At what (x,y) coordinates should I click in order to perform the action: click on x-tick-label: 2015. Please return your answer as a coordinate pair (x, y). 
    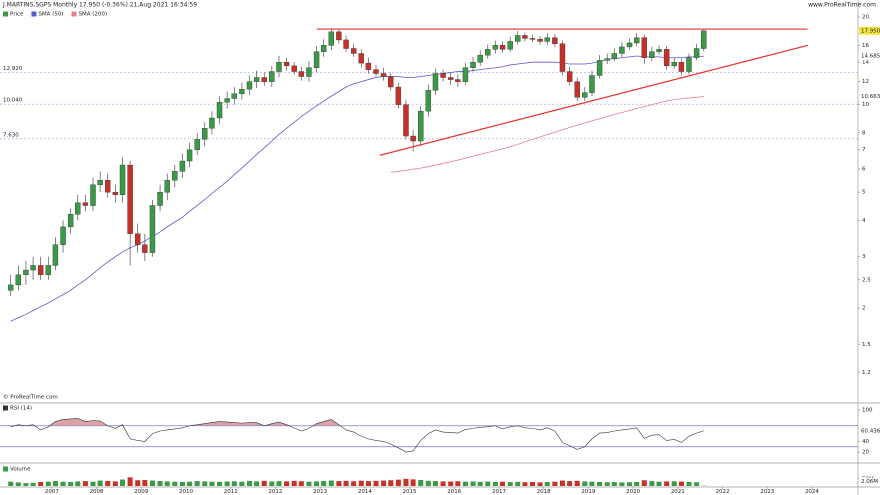
    Looking at the image, I should click on (410, 492).